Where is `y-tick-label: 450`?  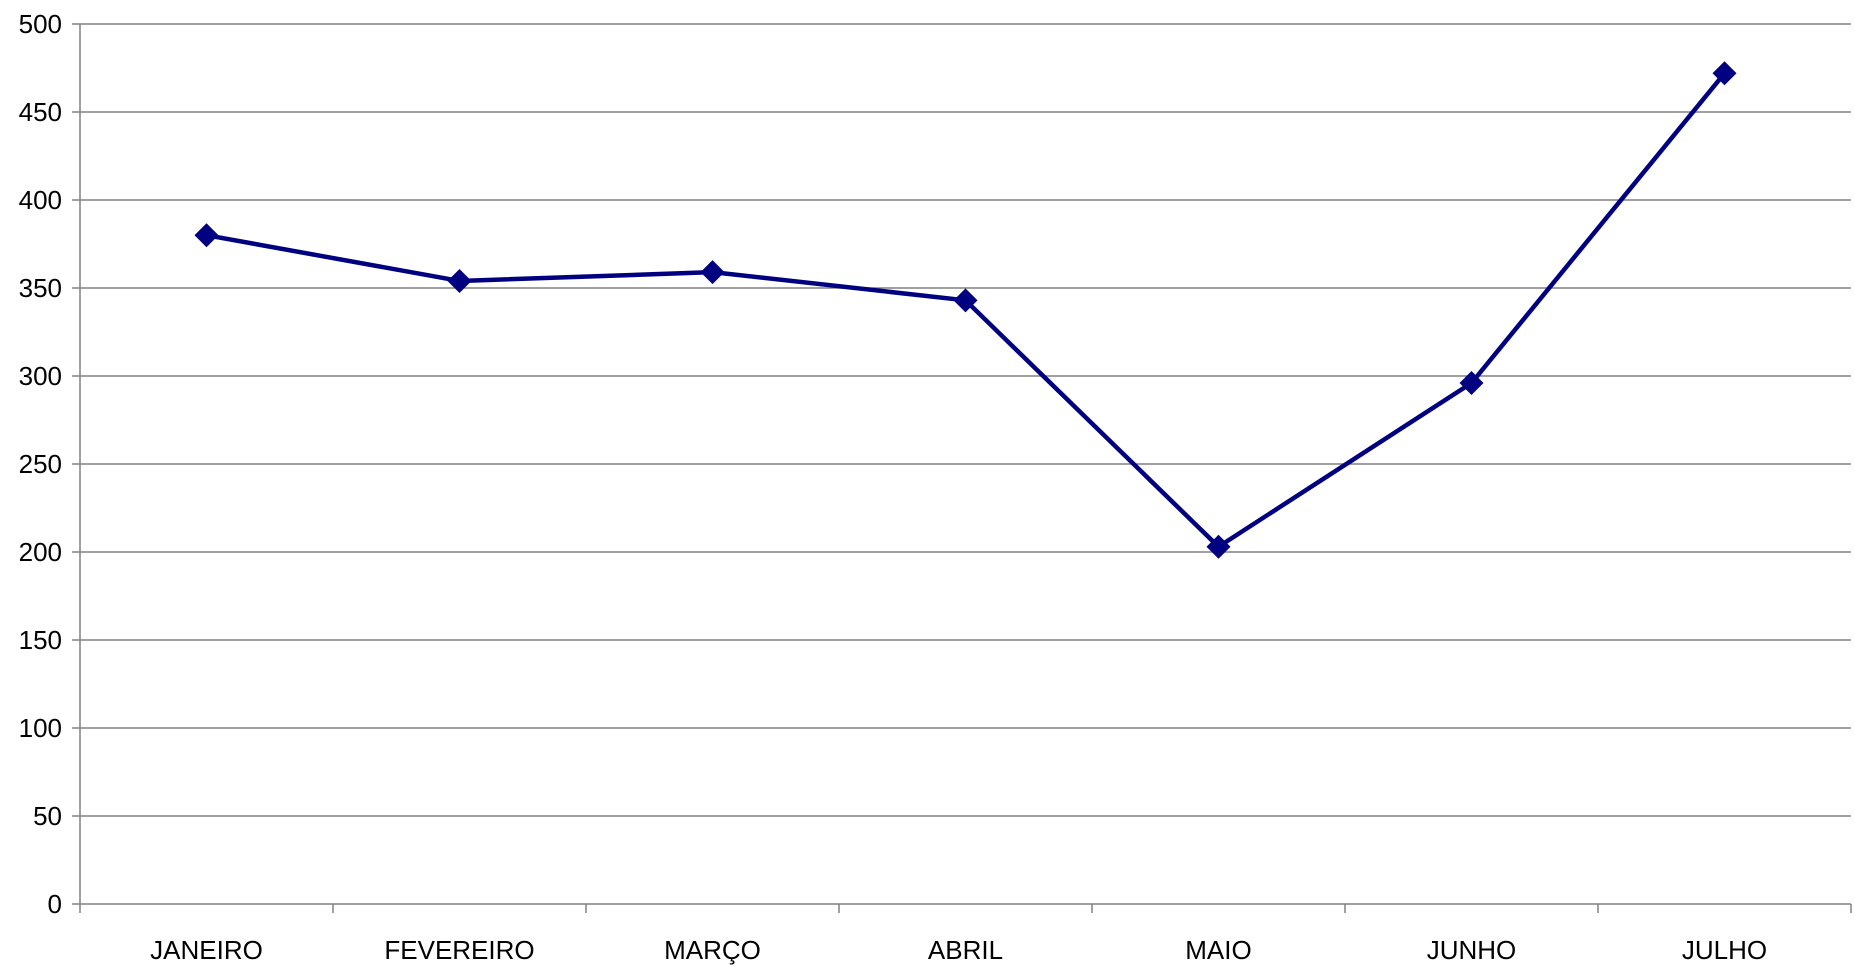 y-tick-label: 450 is located at coordinates (40, 112).